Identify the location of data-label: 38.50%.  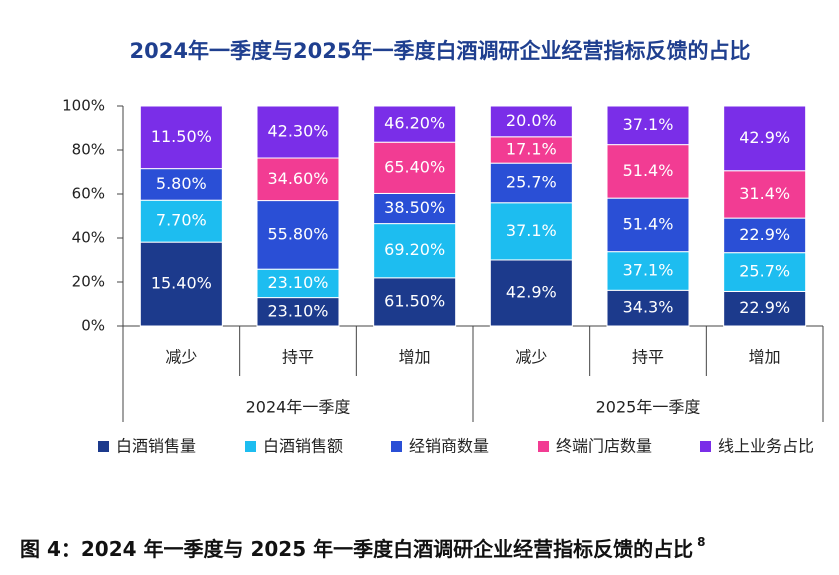
(414, 207).